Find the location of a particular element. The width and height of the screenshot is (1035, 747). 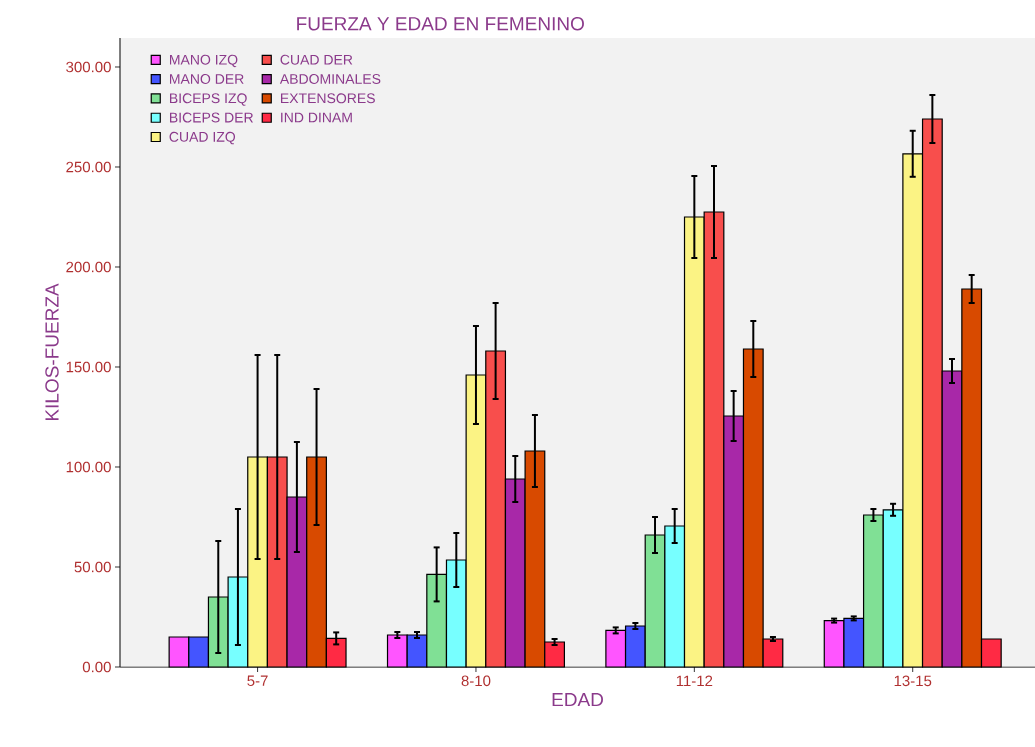

legend-label: ABDOMINALES is located at coordinates (330, 79).